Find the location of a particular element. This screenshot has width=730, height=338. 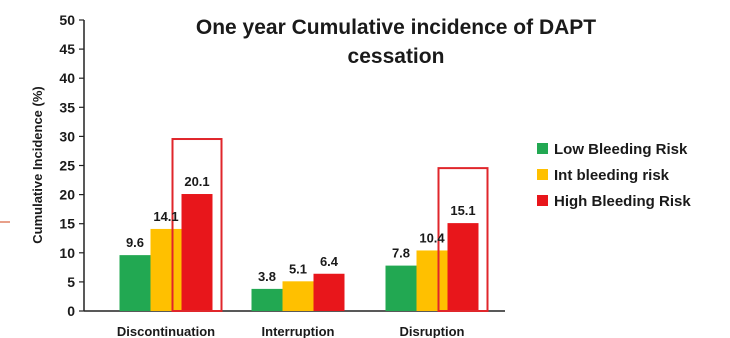

data-label: 10.4 is located at coordinates (432, 237).